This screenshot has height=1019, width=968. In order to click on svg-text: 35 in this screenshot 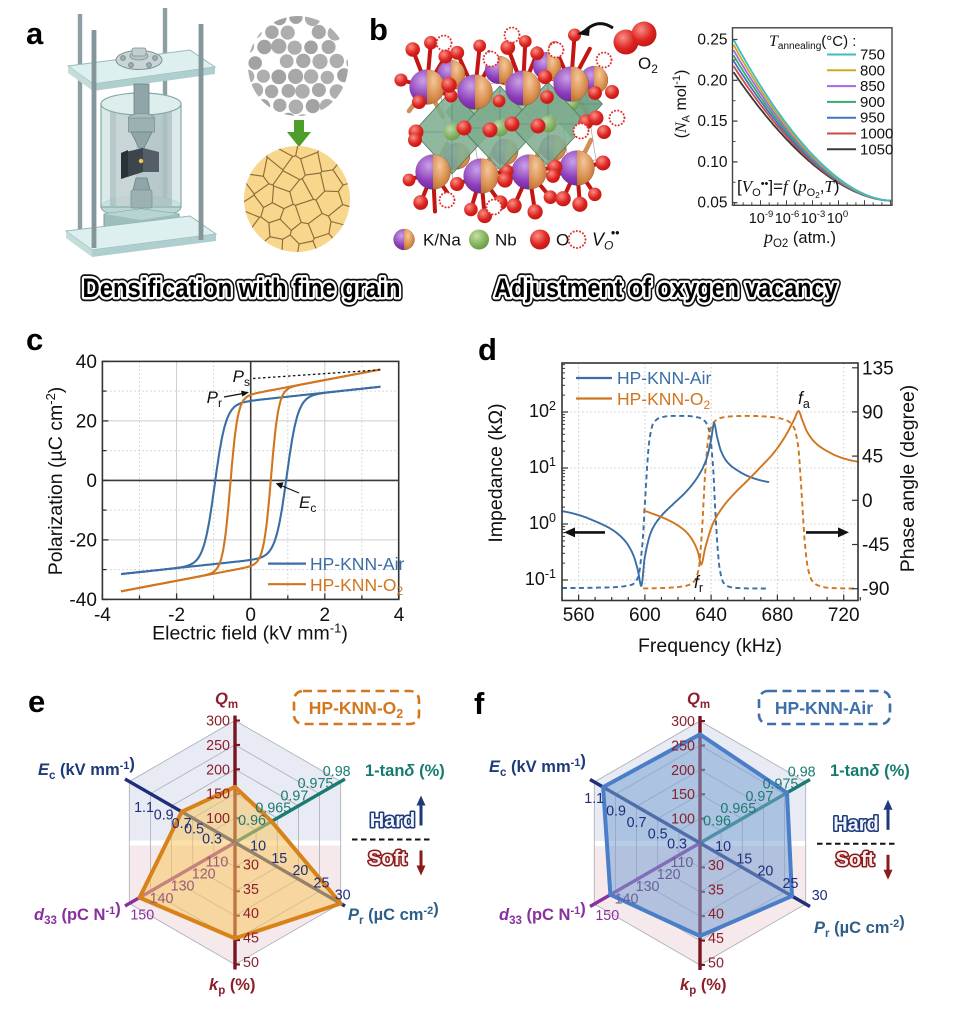, I will do `click(251, 890)`.